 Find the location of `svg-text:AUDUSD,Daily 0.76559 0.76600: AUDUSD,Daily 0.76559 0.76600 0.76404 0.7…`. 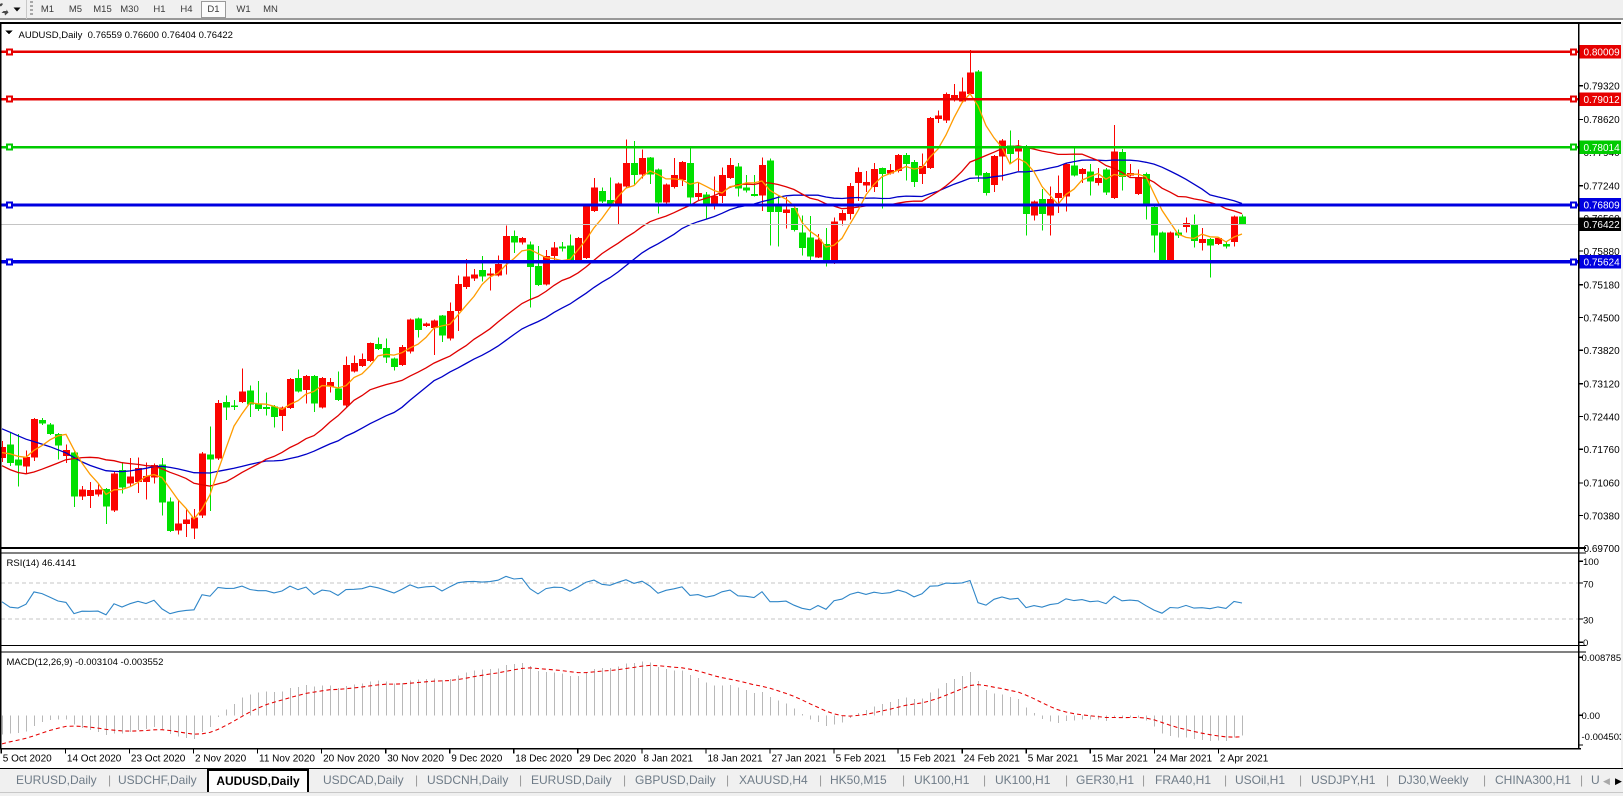

svg-text:AUDUSD,Daily 0.76559 0.76600: AUDUSD,Daily 0.76559 0.76600 0.76404 0.7… is located at coordinates (126, 35).